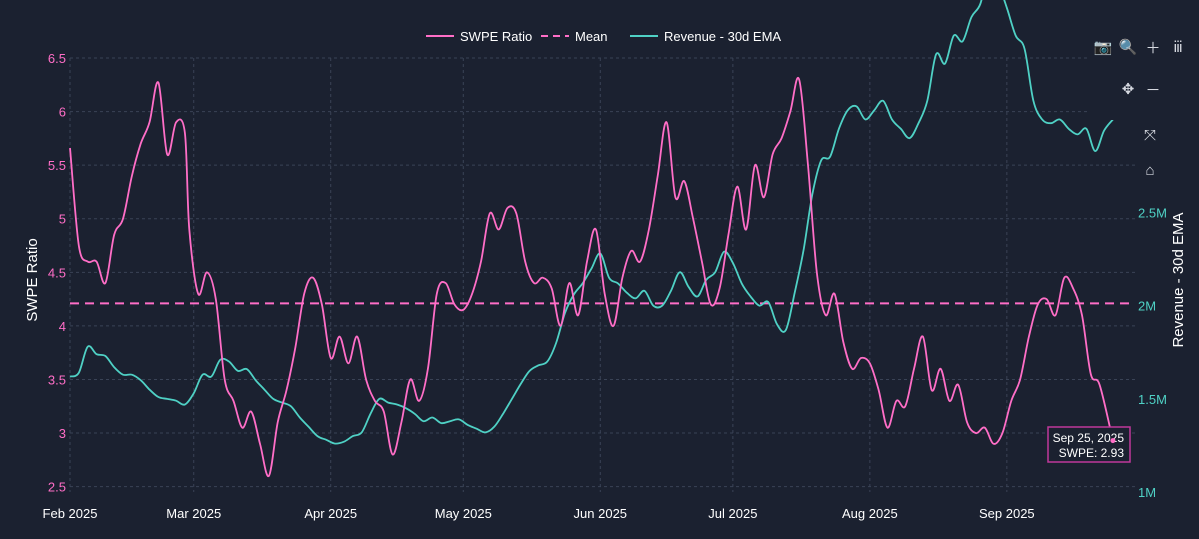 The image size is (1199, 539). What do you see at coordinates (732, 513) in the screenshot?
I see `x-tick-label: Jul 2025` at bounding box center [732, 513].